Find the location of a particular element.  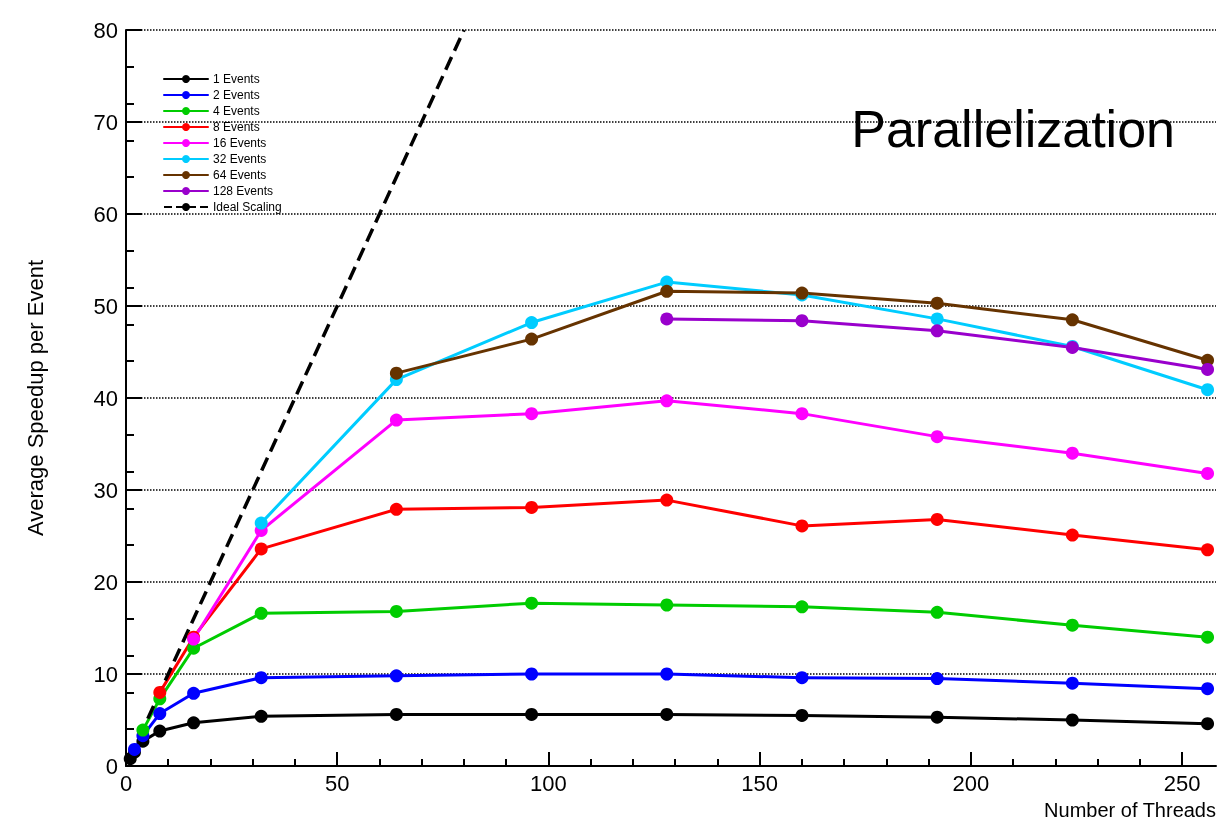

y-tick-label: 10 is located at coordinates (105, 674).